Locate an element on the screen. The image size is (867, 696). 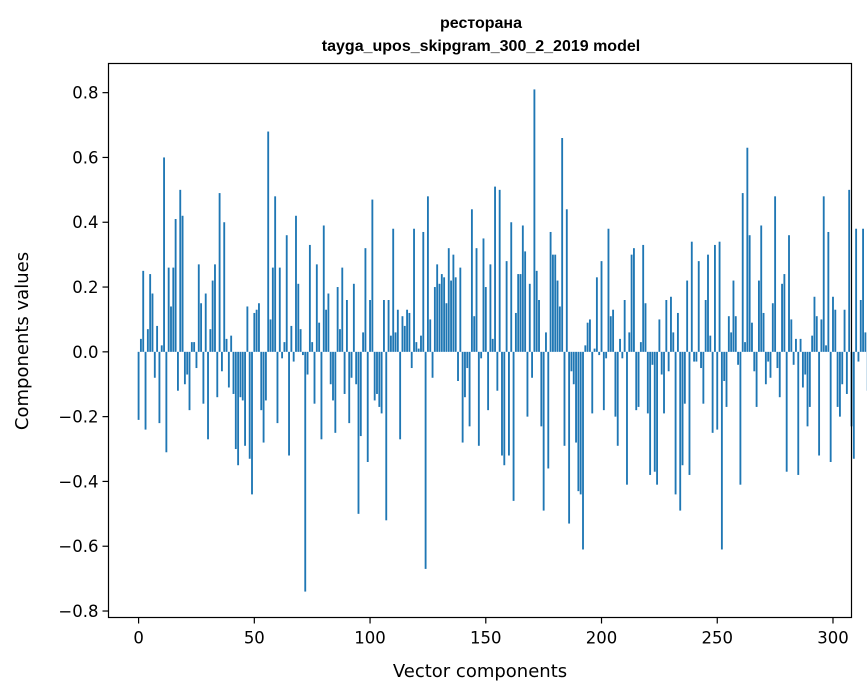
y-tick-label: −0.2 is located at coordinates (78, 417).